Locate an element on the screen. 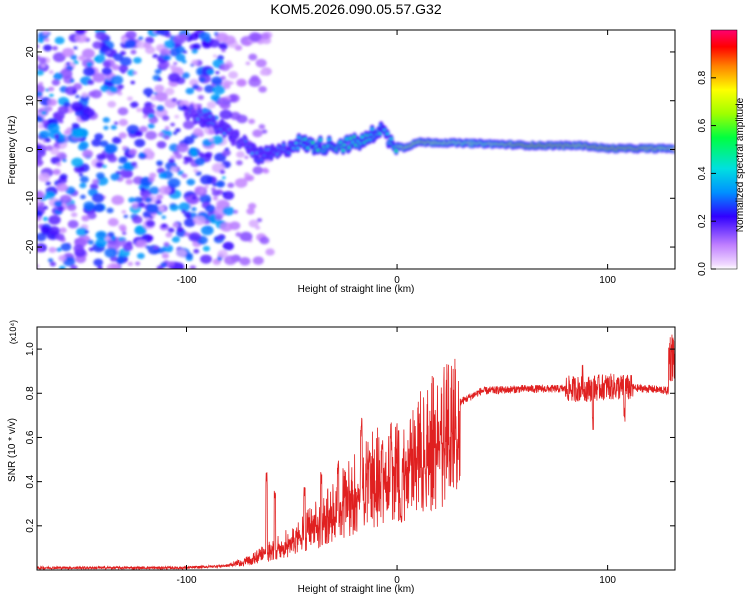  snr-ylabel: SNR (10 * v/v) is located at coordinates (12, 450).